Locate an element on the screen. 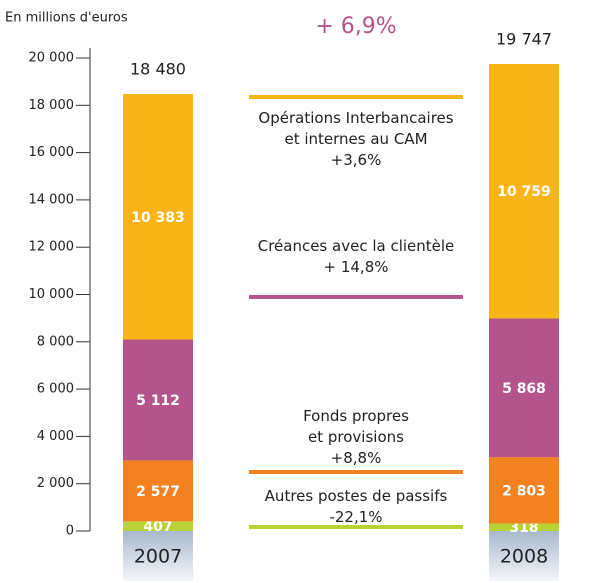 This screenshot has height=583, width=616. legend-label: Créances avec la clientèle is located at coordinates (356, 246).